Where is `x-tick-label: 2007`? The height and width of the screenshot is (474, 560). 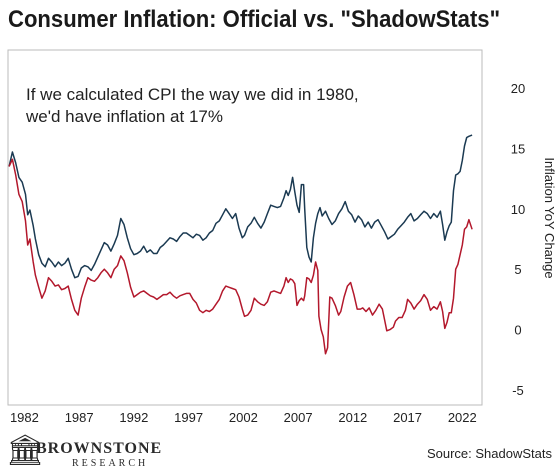 x-tick-label: 2007 is located at coordinates (298, 417).